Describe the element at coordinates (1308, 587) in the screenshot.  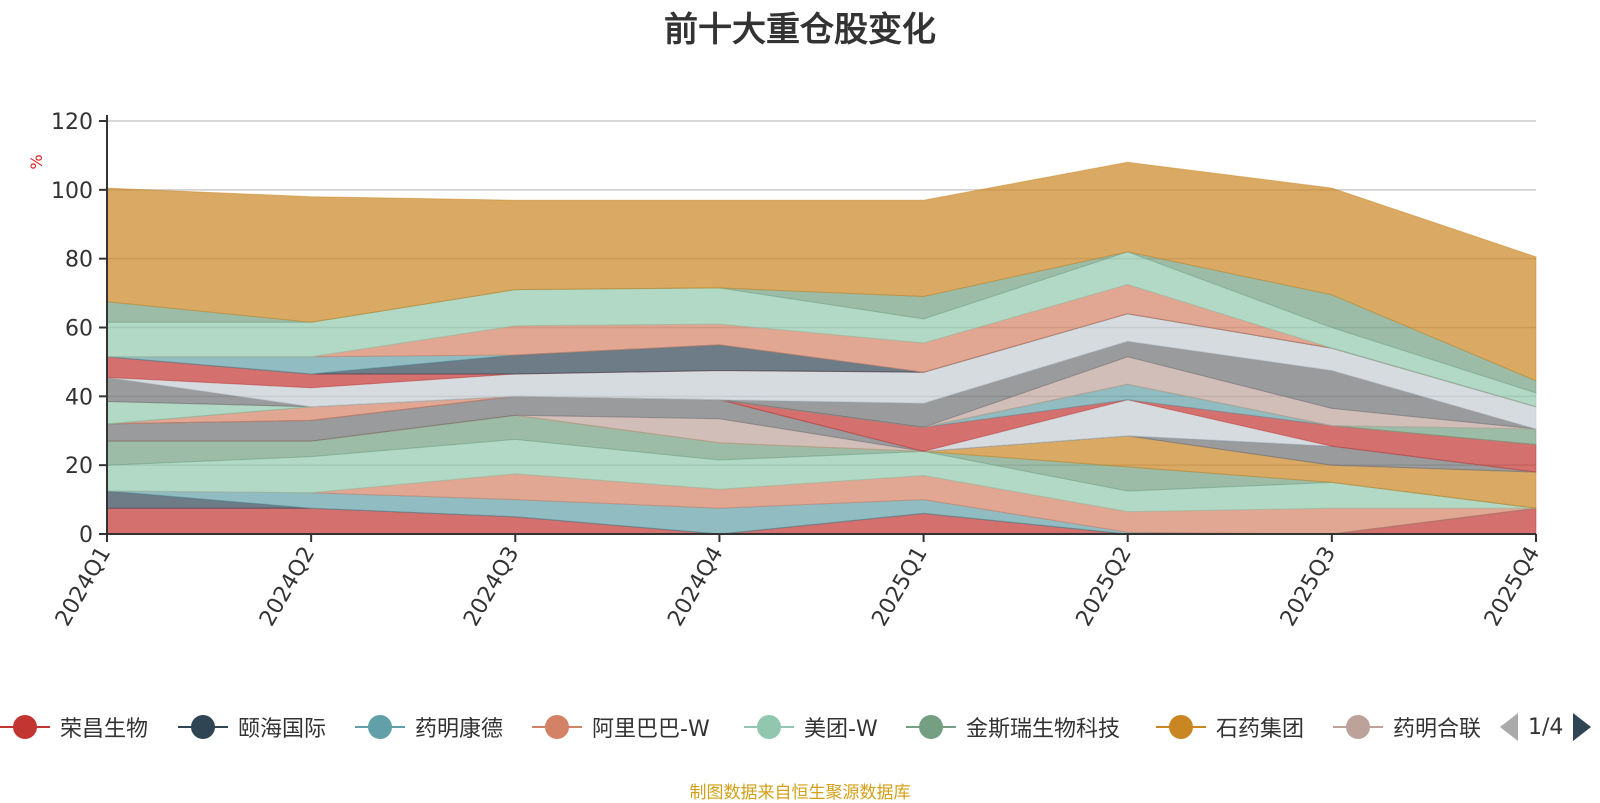
I see `x-tick-label: 2025Q3` at that location.